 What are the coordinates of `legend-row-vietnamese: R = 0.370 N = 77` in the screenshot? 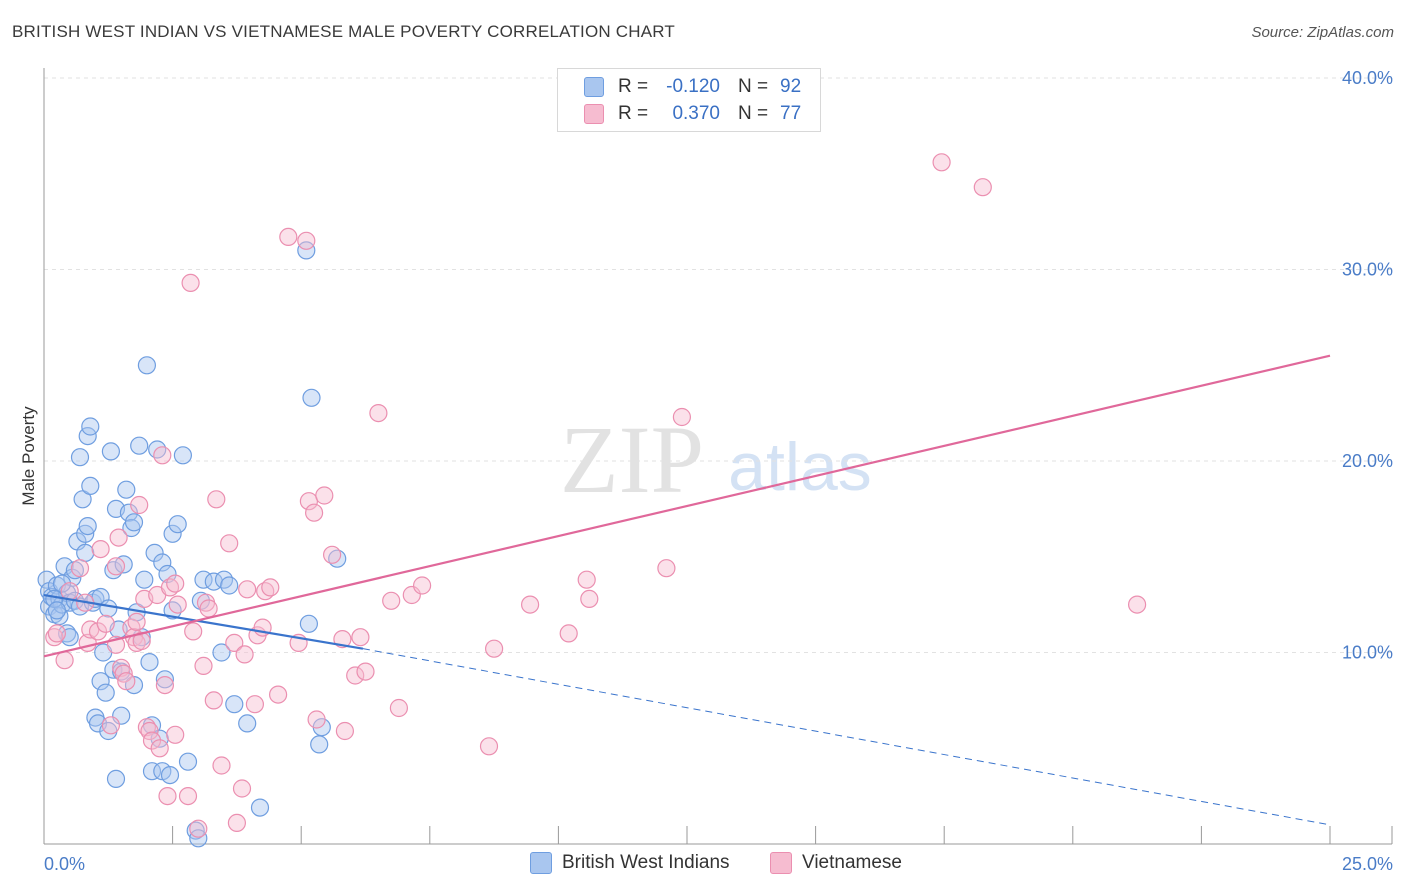 It's located at (679, 114).